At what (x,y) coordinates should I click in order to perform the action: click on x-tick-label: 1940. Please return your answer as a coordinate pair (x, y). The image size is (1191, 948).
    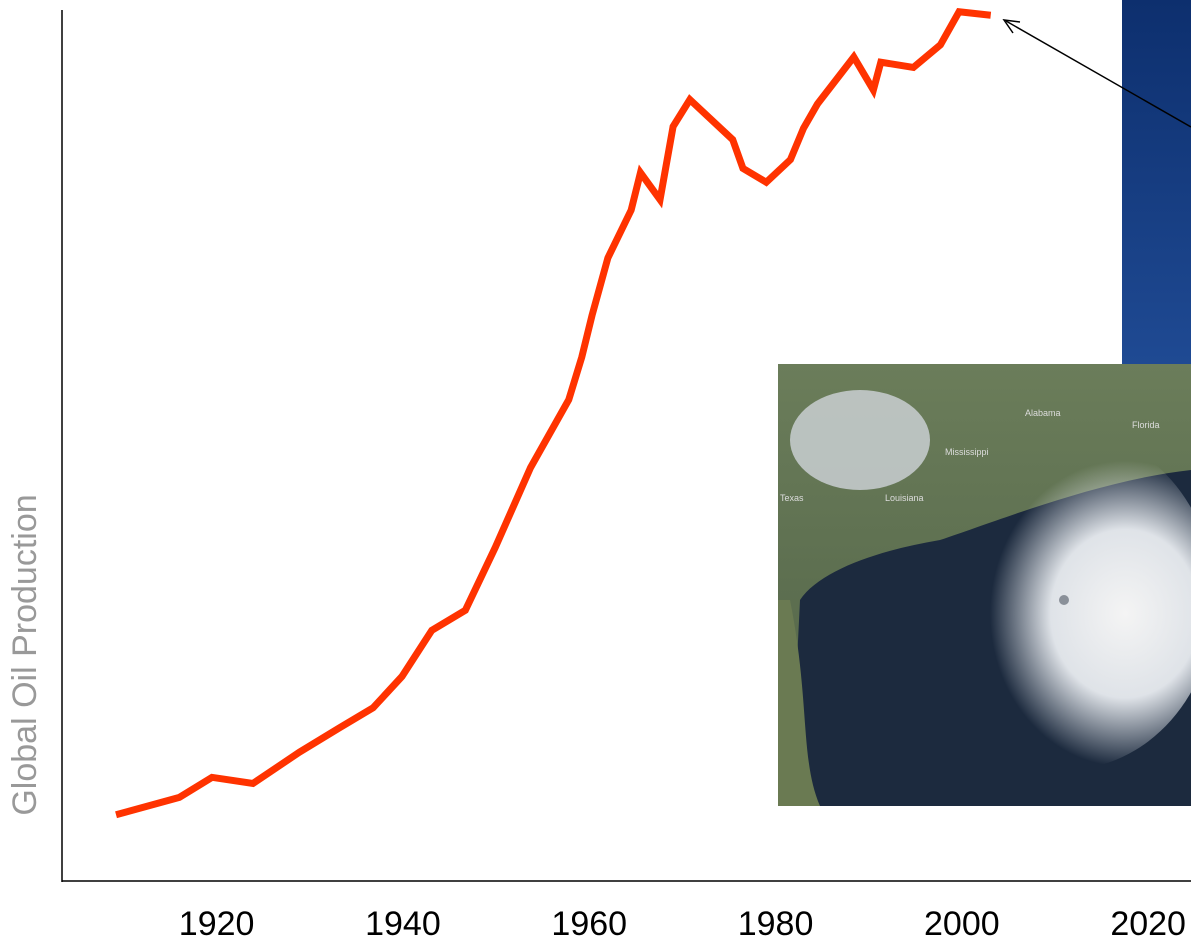
    Looking at the image, I should click on (403, 924).